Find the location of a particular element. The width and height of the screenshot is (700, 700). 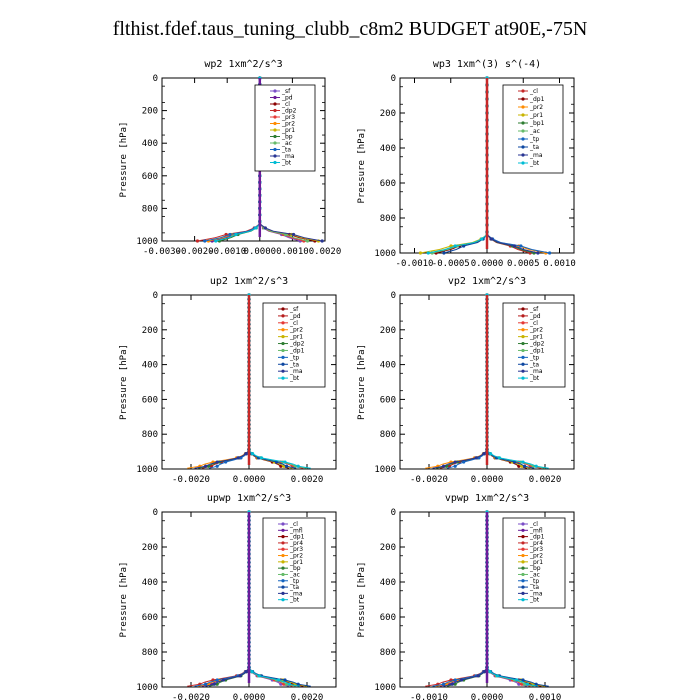

y-tick-label: 1000 is located at coordinates (385, 688).